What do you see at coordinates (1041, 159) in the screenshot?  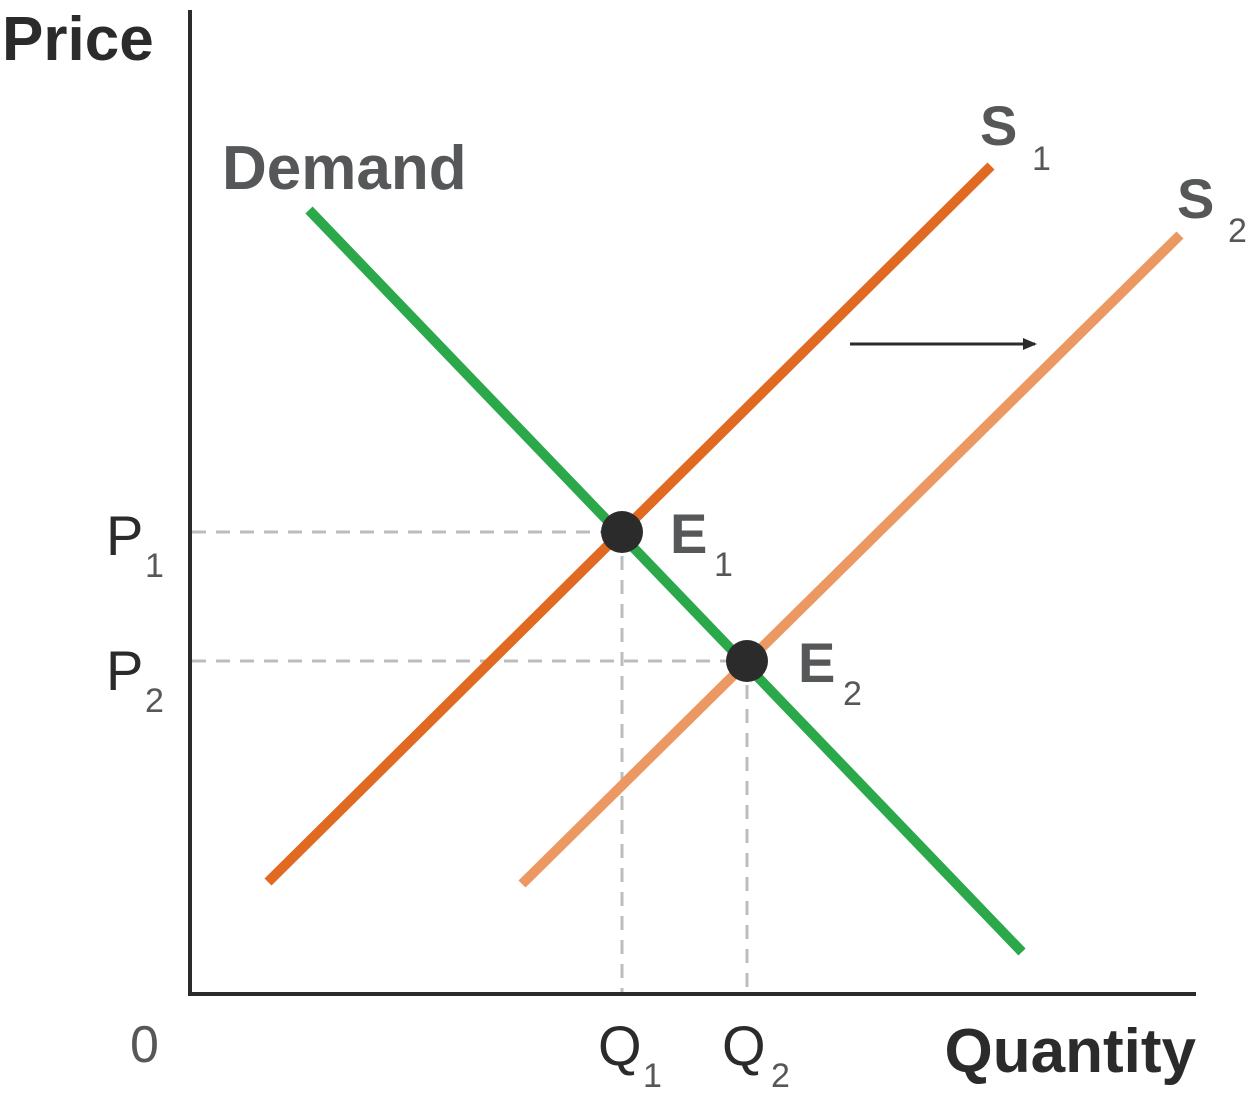 I see `s1-subscript: 1` at bounding box center [1041, 159].